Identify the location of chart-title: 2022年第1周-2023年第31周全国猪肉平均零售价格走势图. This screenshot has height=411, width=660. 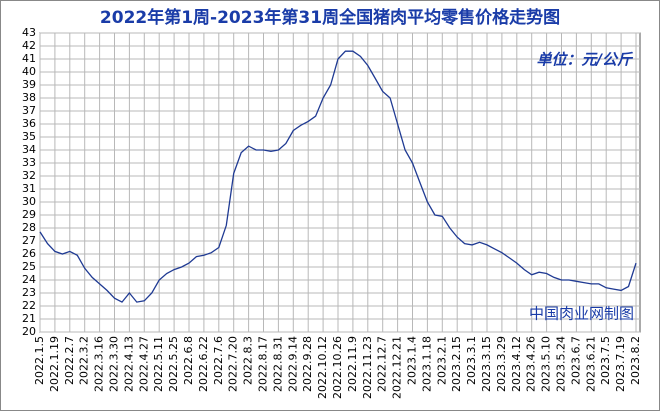
(330, 17).